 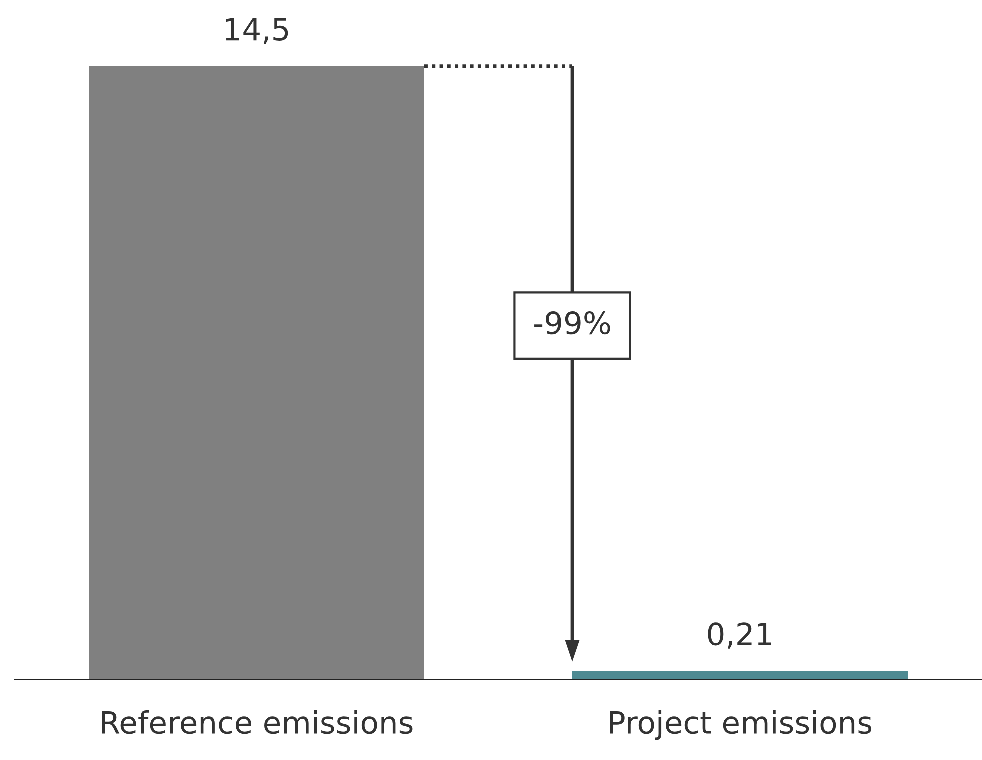 What do you see at coordinates (257, 722) in the screenshot?
I see `x-tick-label: Reference emissions` at bounding box center [257, 722].